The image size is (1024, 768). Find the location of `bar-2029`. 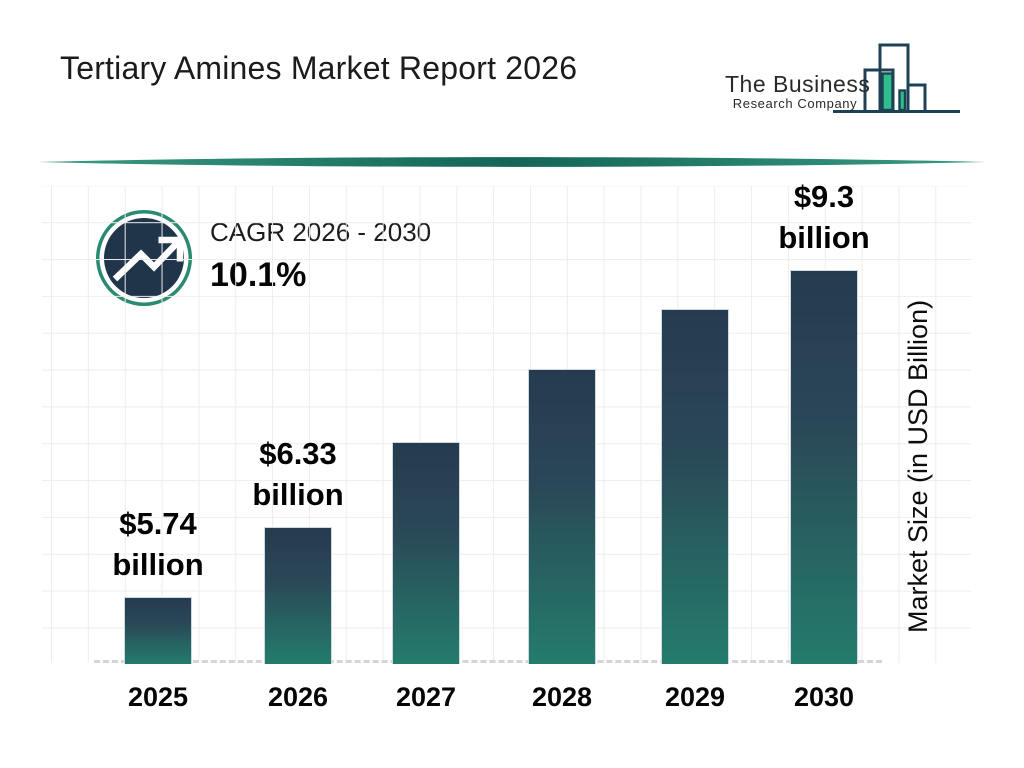

bar-2029 is located at coordinates (695, 486).